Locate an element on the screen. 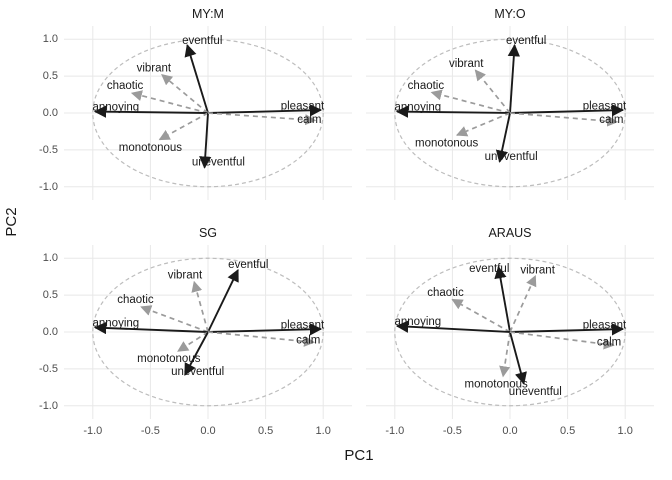  facet-title-my-m: MY:M is located at coordinates (208, 14).